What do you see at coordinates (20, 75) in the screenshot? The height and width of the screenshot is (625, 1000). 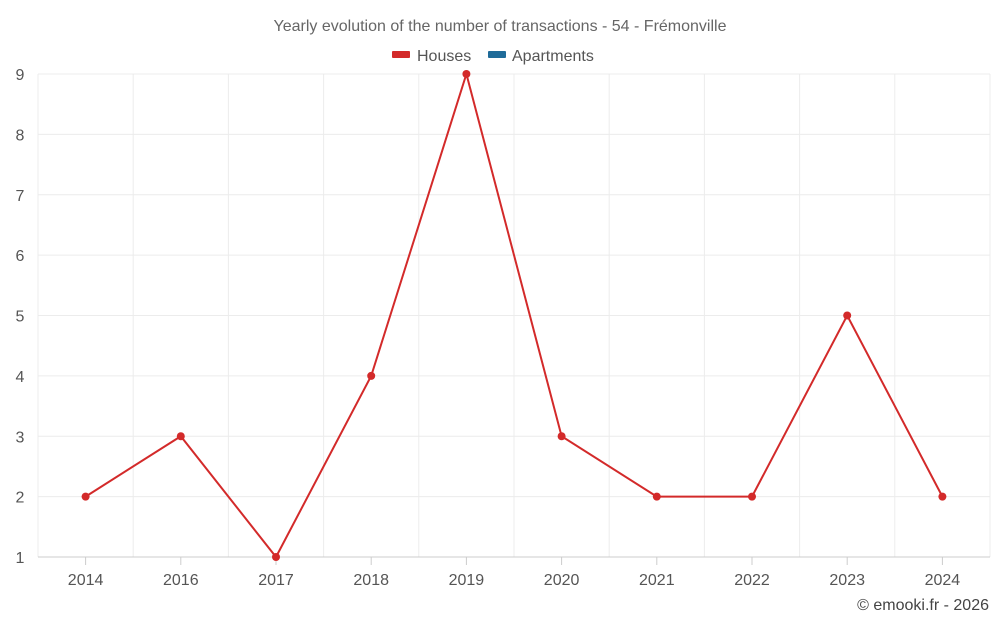 I see `y-tick-label: 9` at bounding box center [20, 75].